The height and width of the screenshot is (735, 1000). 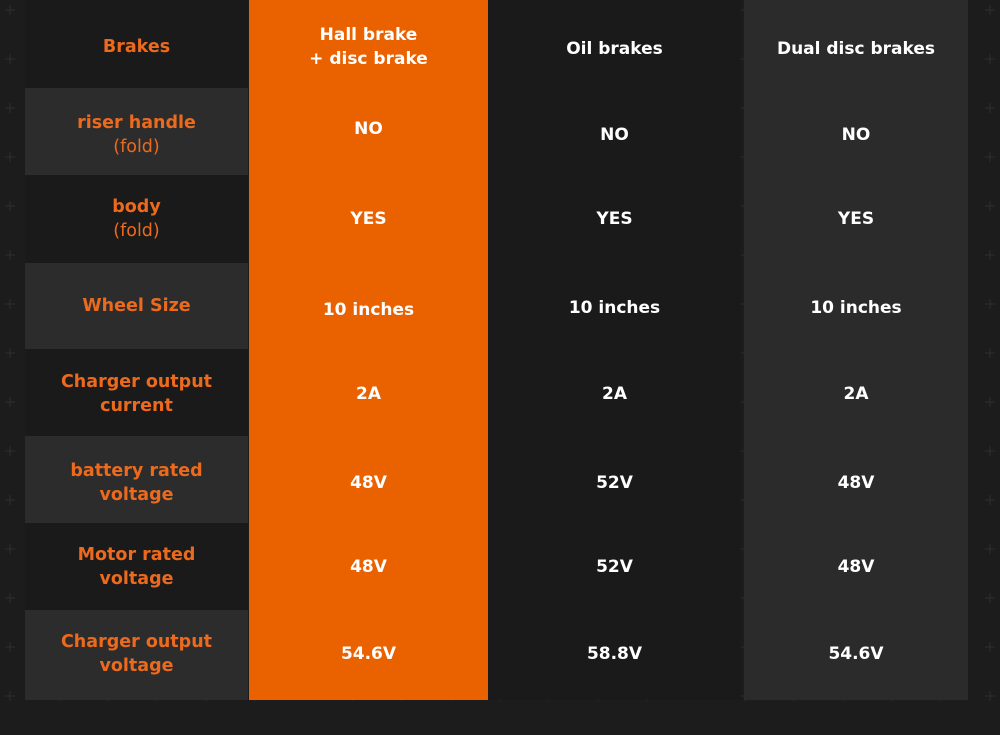 I want to click on row-label-charger-output-voltage: Charger output voltage, so click(x=136, y=654).